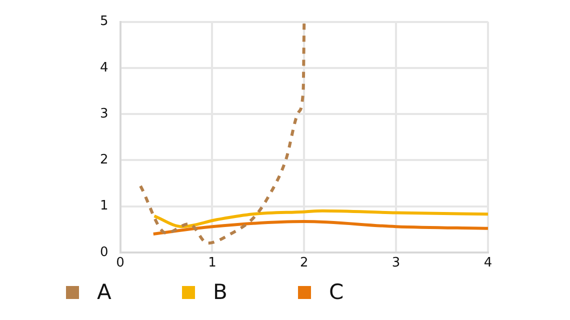 This screenshot has height=320, width=570. I want to click on legend-label: B, so click(220, 292).